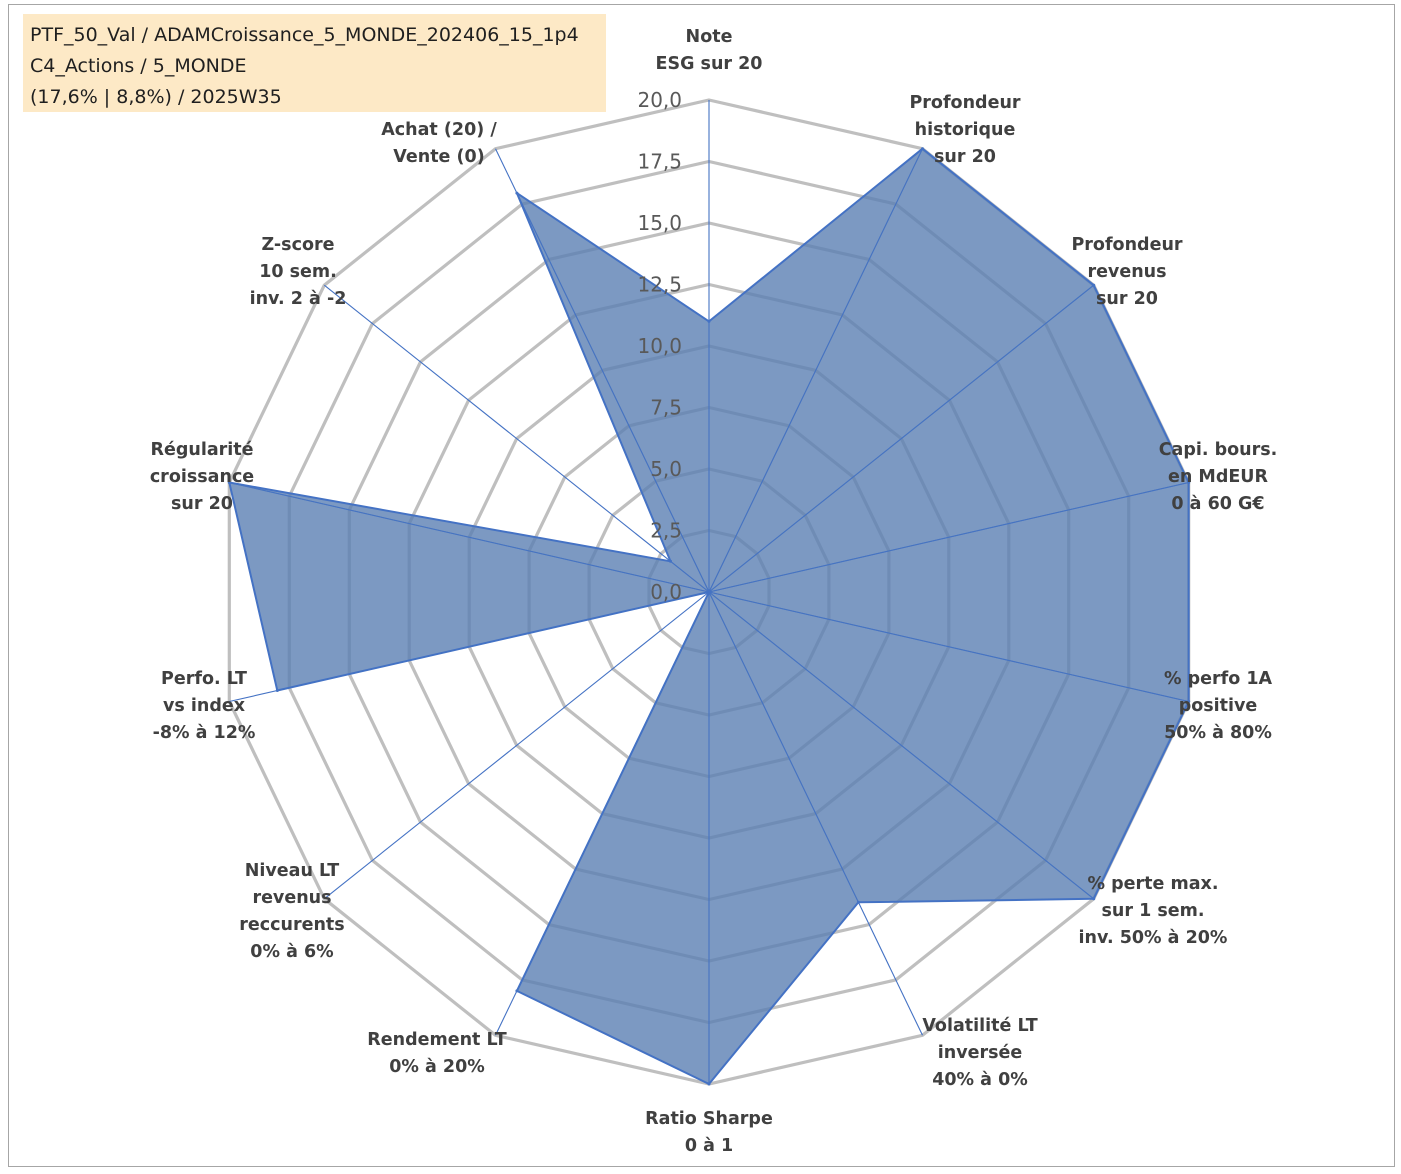 The height and width of the screenshot is (1174, 1401). I want to click on axis-label-0-line-0: Note, so click(709, 37).